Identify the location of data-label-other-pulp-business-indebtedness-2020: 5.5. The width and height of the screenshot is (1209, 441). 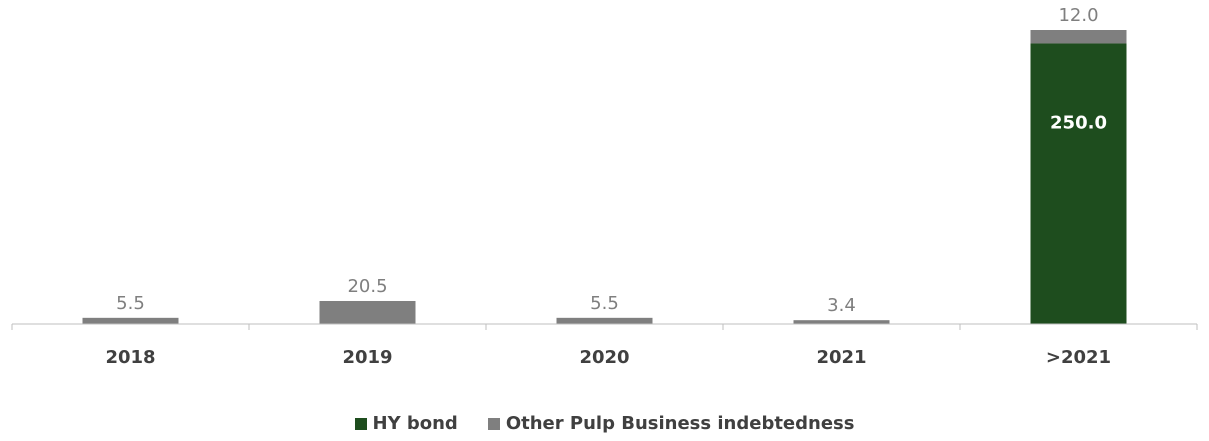
(604, 303).